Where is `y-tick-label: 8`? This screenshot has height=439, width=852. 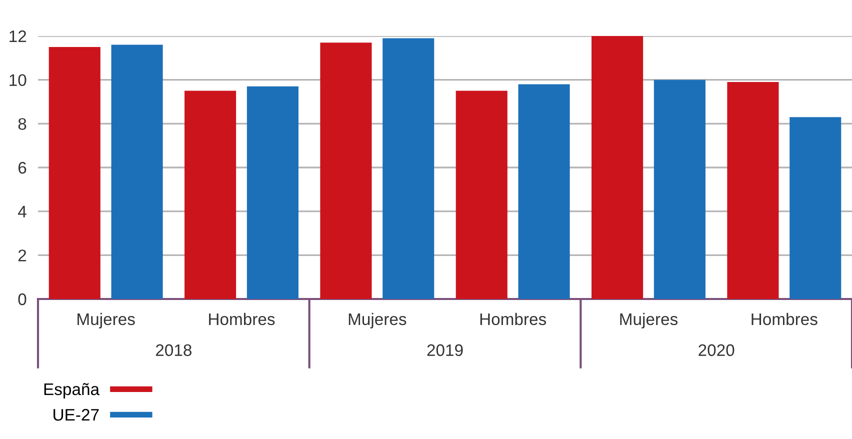 y-tick-label: 8 is located at coordinates (22, 124).